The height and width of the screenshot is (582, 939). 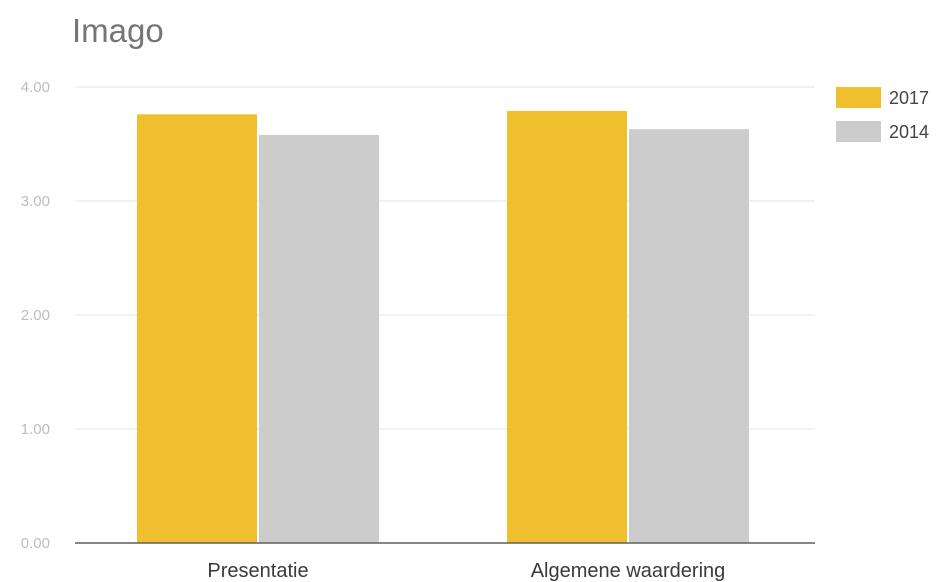 What do you see at coordinates (909, 98) in the screenshot?
I see `legend-label-2017: 2017` at bounding box center [909, 98].